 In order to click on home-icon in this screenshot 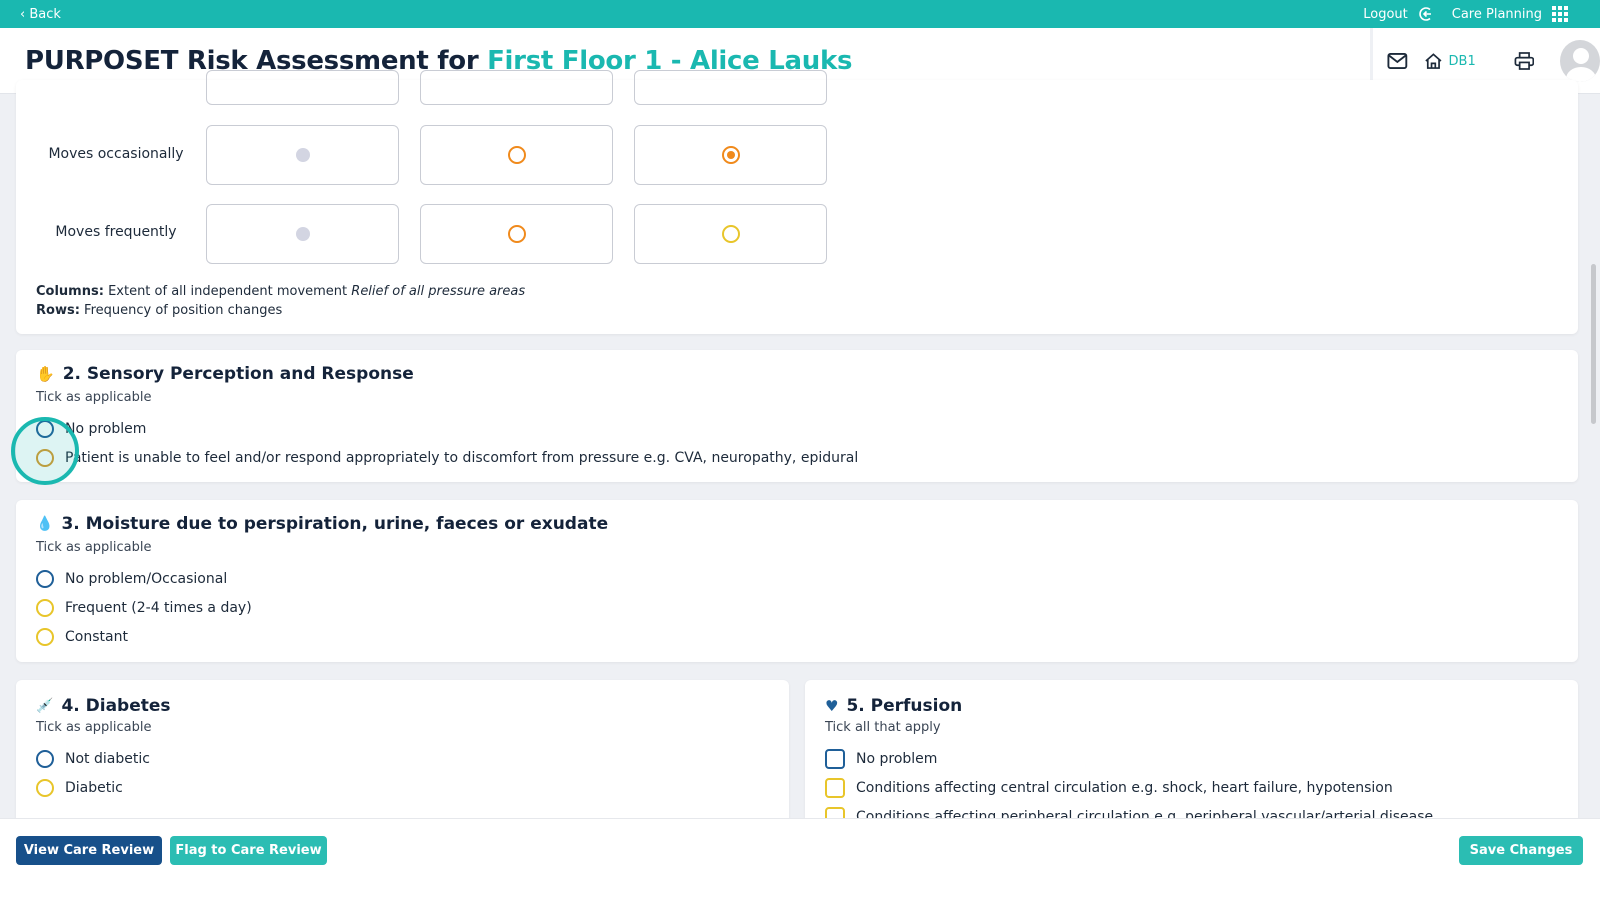, I will do `click(1433, 61)`.